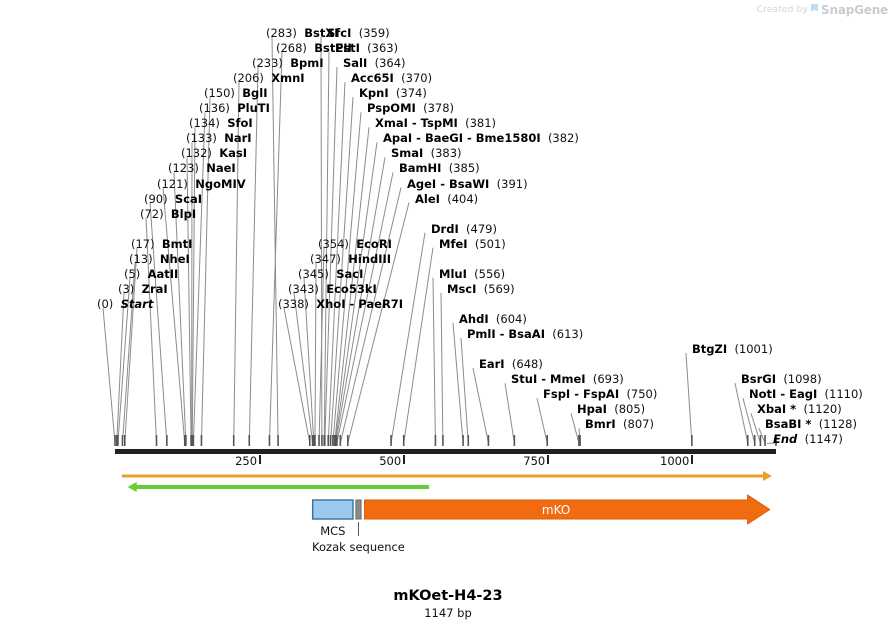 The height and width of the screenshot is (628, 896). I want to click on enzyme-name: BmrI, so click(600, 424).